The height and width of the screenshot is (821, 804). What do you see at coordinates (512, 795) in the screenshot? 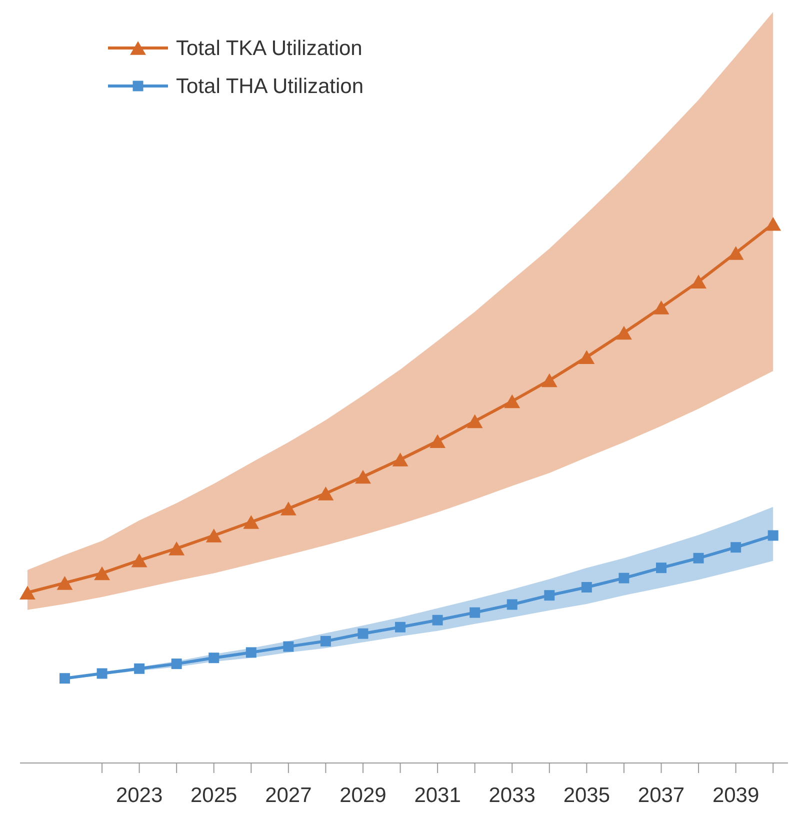
I see `x-tick-label: 2033` at bounding box center [512, 795].